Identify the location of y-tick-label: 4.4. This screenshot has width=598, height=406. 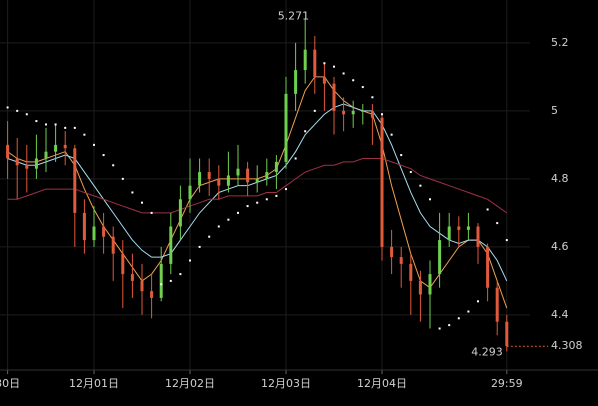
(560, 314).